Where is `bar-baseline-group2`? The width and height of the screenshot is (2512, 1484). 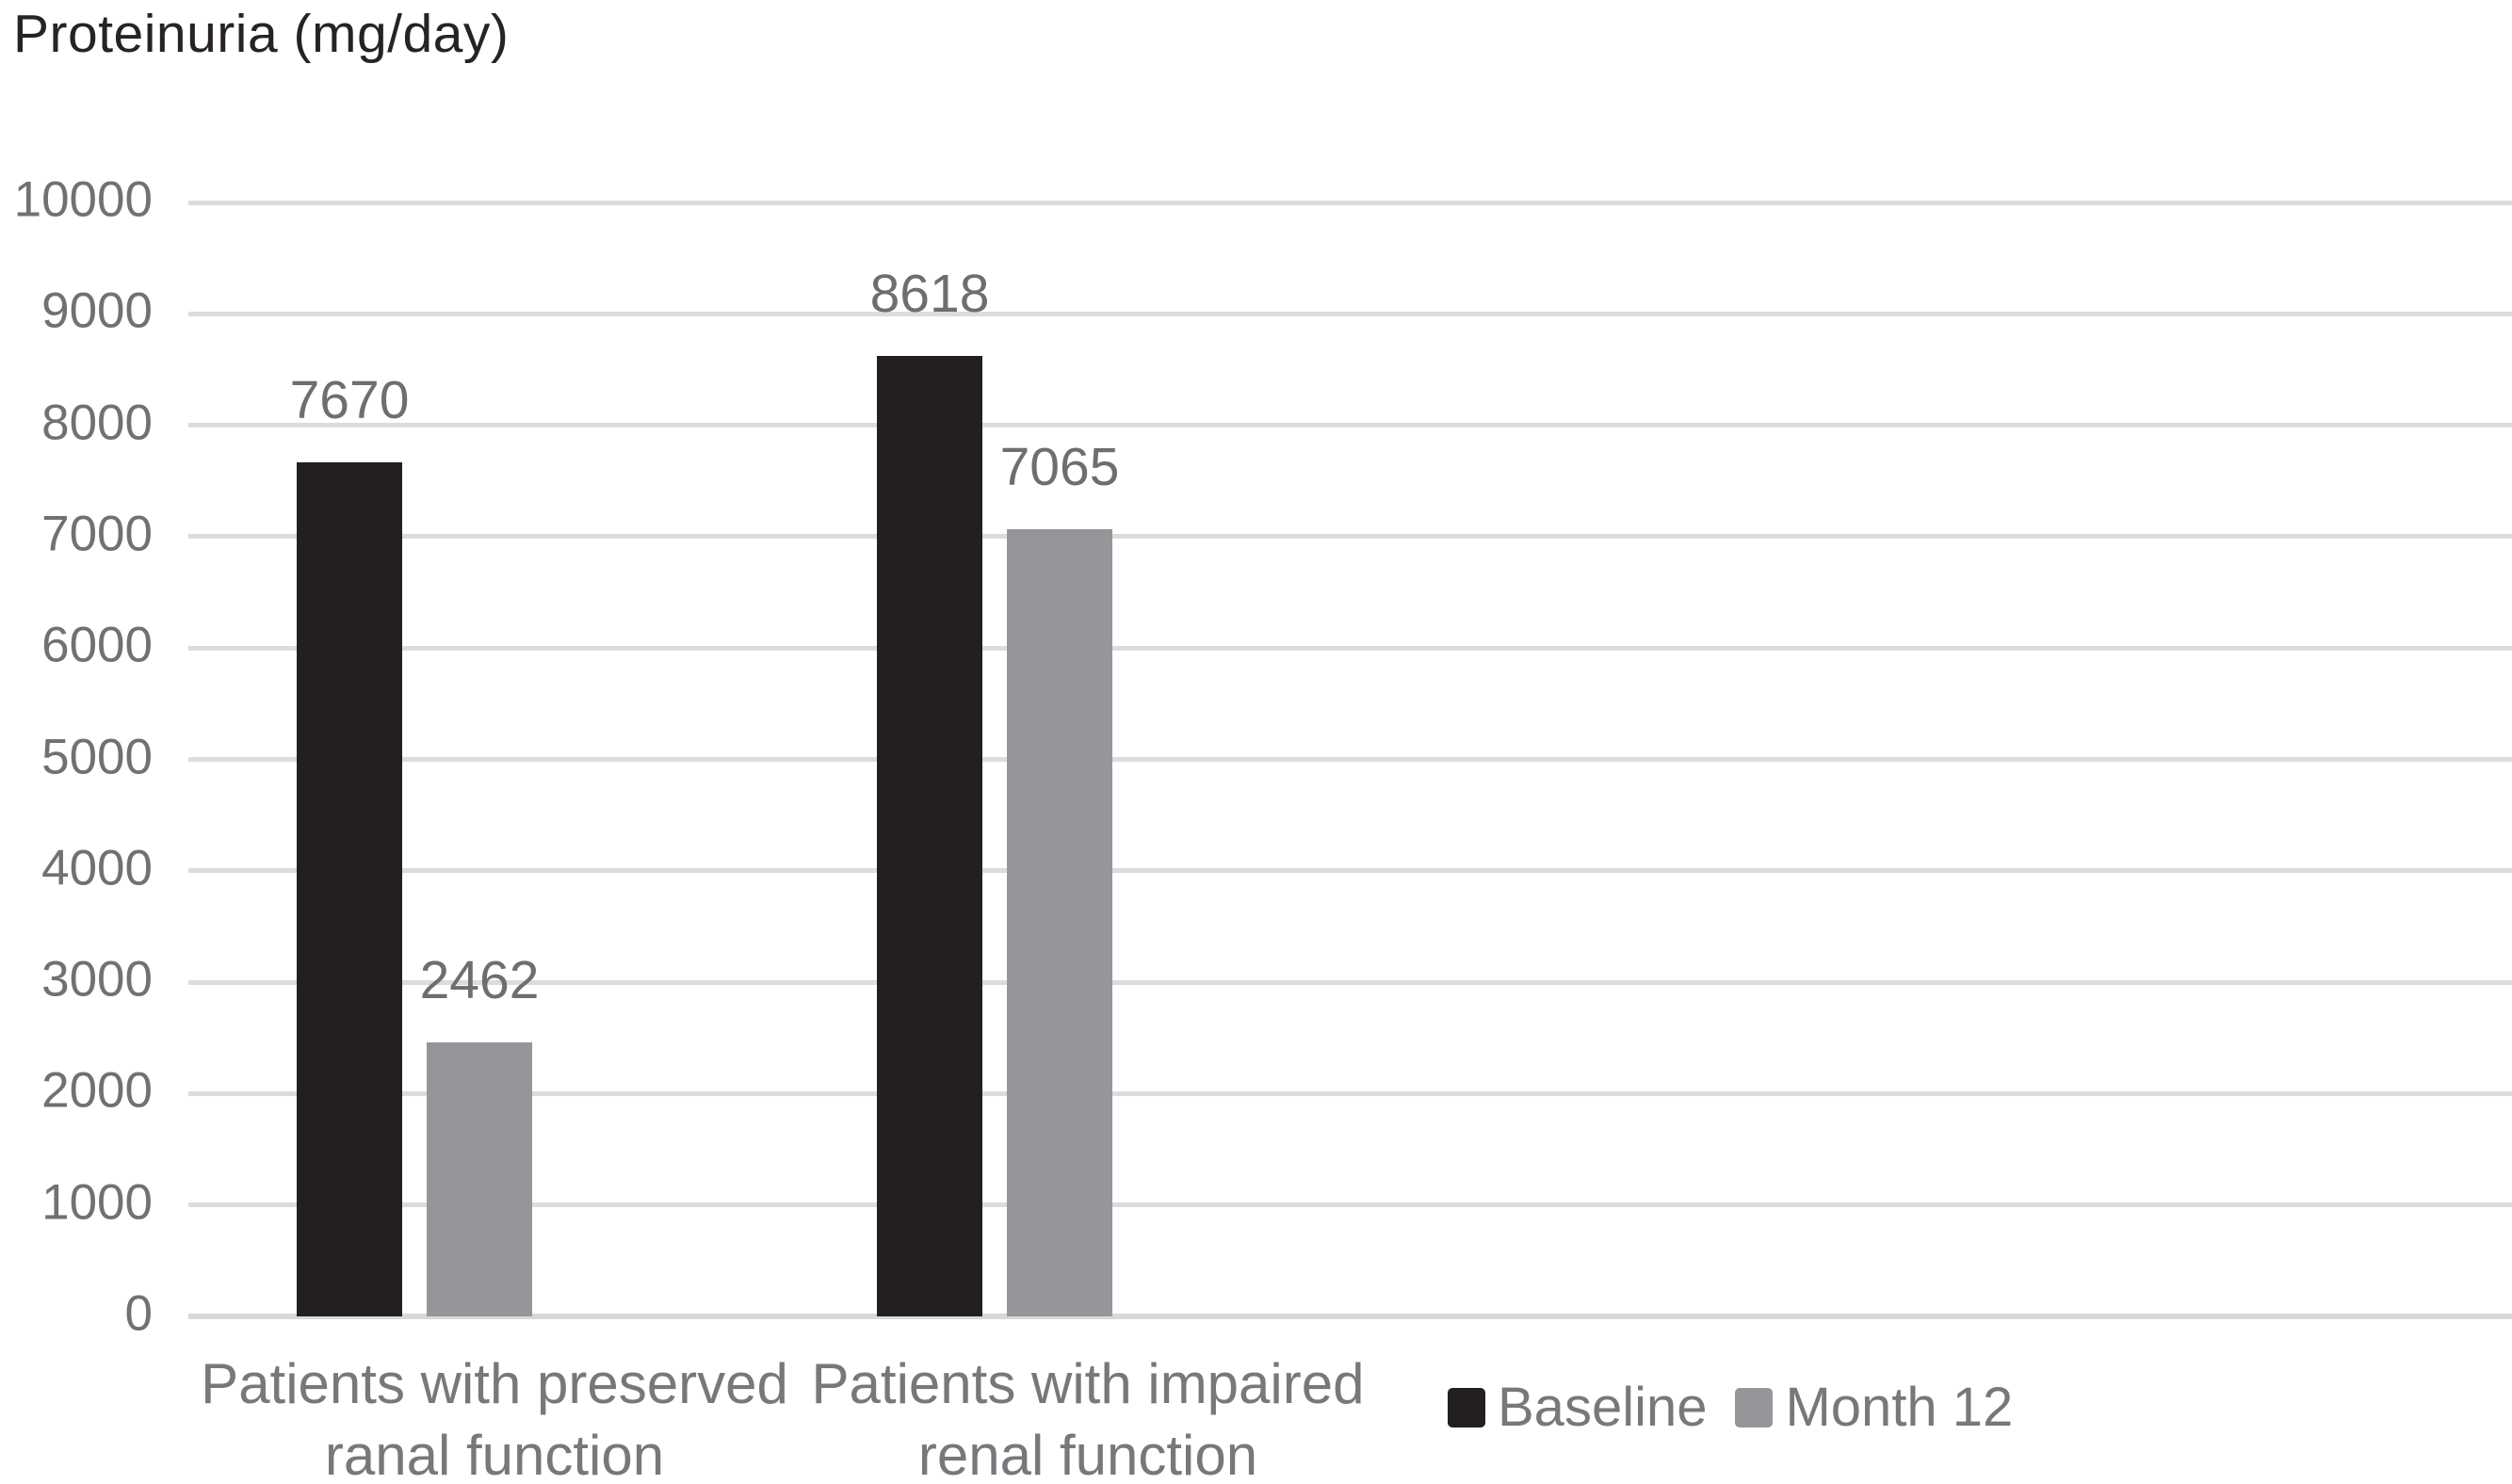
bar-baseline-group2 is located at coordinates (929, 836).